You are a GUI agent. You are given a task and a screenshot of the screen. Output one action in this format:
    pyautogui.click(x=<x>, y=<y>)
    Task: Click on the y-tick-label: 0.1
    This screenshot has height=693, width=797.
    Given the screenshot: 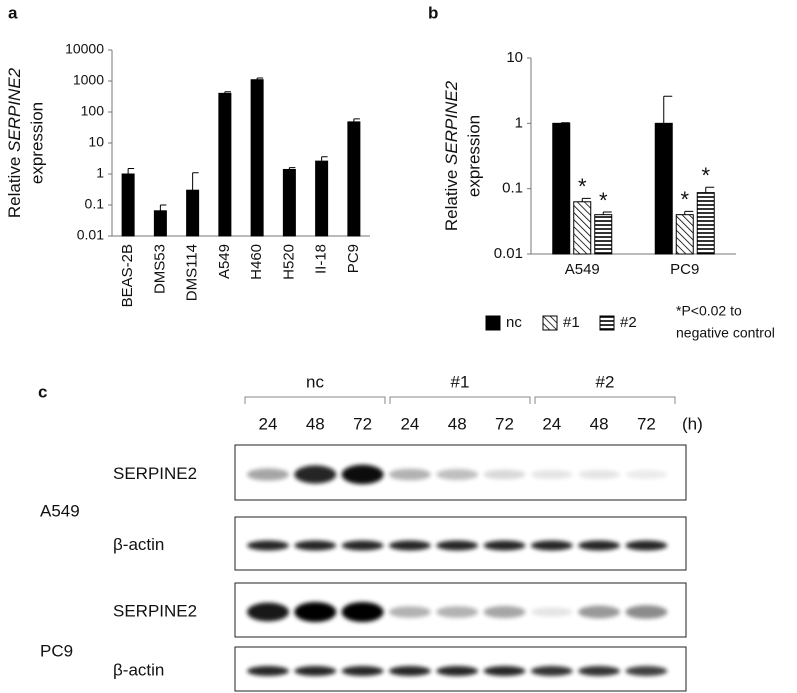 What is the action you would take?
    pyautogui.click(x=95, y=204)
    